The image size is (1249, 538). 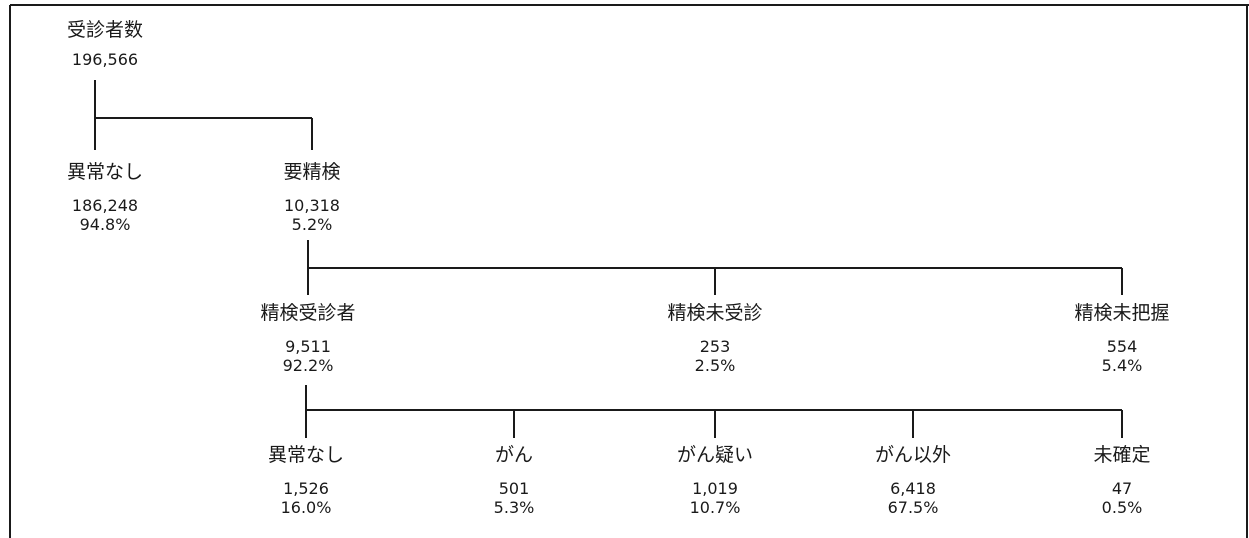 I want to click on node-result-non-cancer: がん以外 6,418 67.5%, so click(x=913, y=480).